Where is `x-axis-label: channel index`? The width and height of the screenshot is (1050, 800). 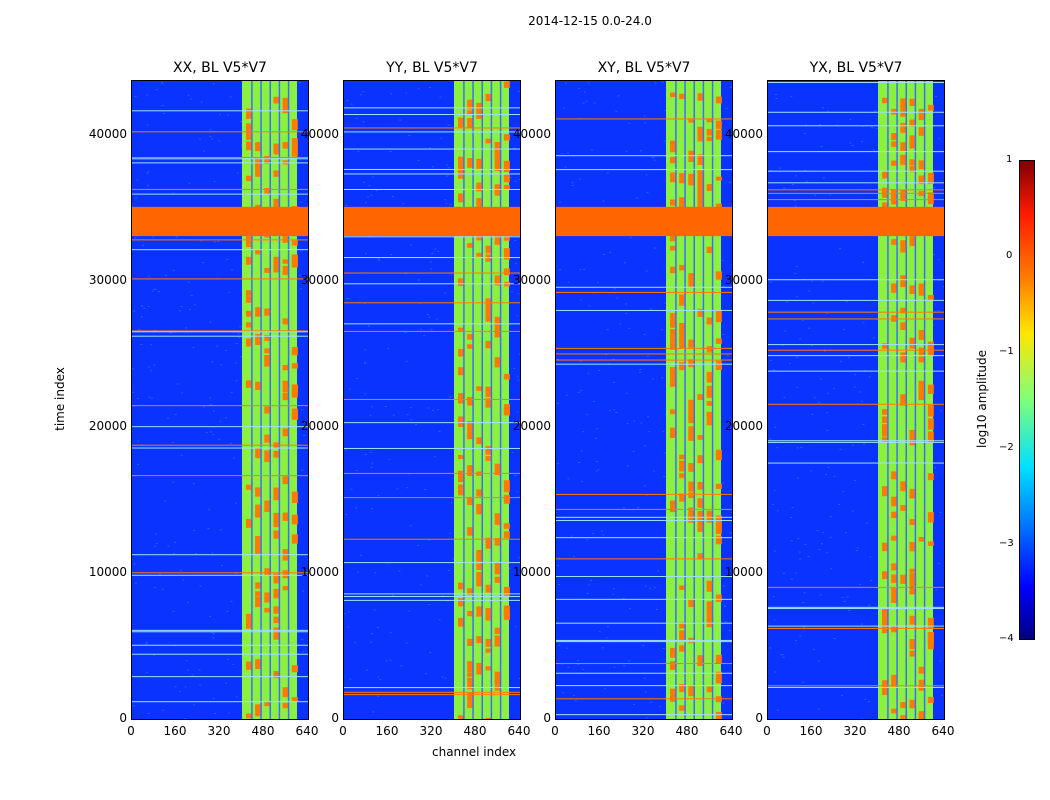 x-axis-label: channel index is located at coordinates (474, 752).